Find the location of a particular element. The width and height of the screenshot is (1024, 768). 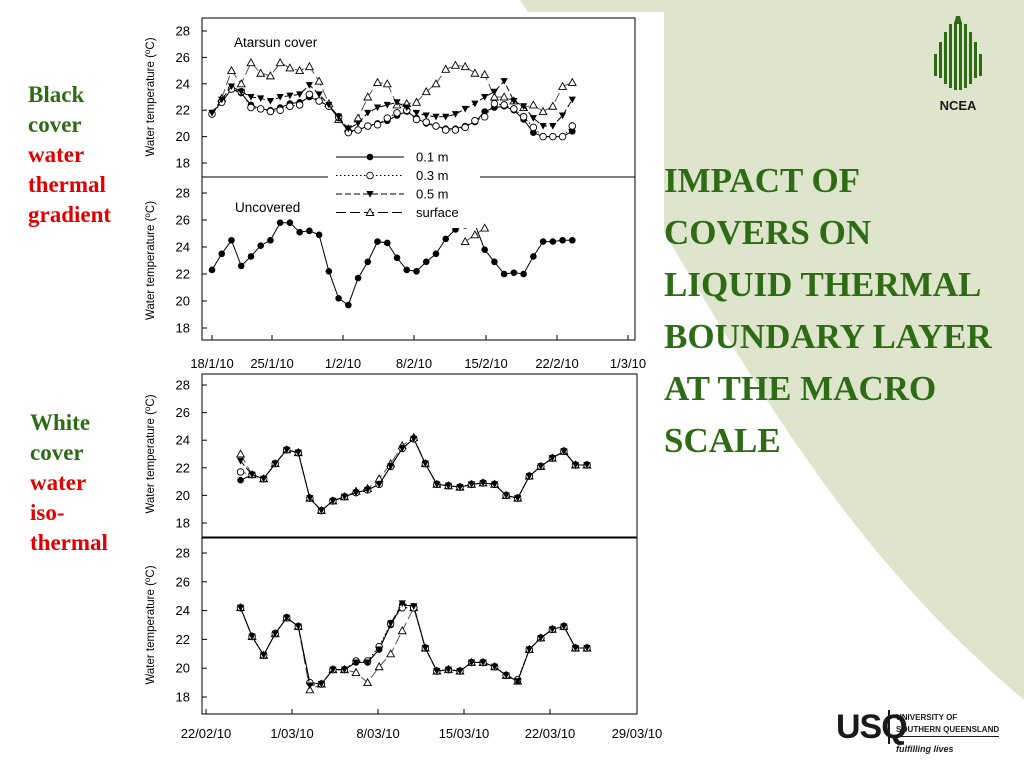

y-tick-label: 26 is located at coordinates (183, 412).